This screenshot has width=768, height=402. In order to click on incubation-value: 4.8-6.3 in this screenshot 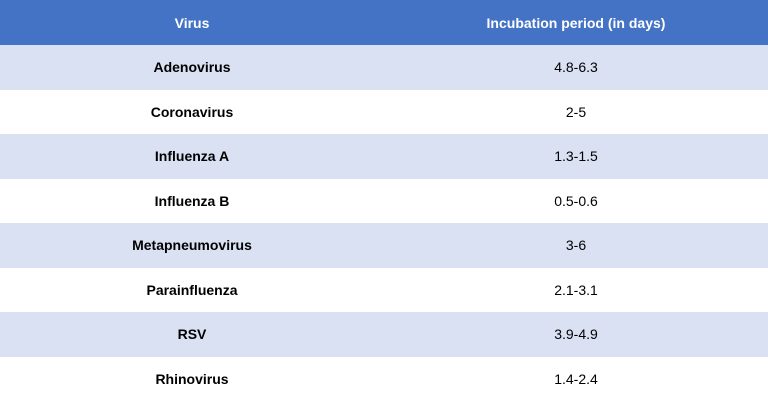, I will do `click(576, 67)`.